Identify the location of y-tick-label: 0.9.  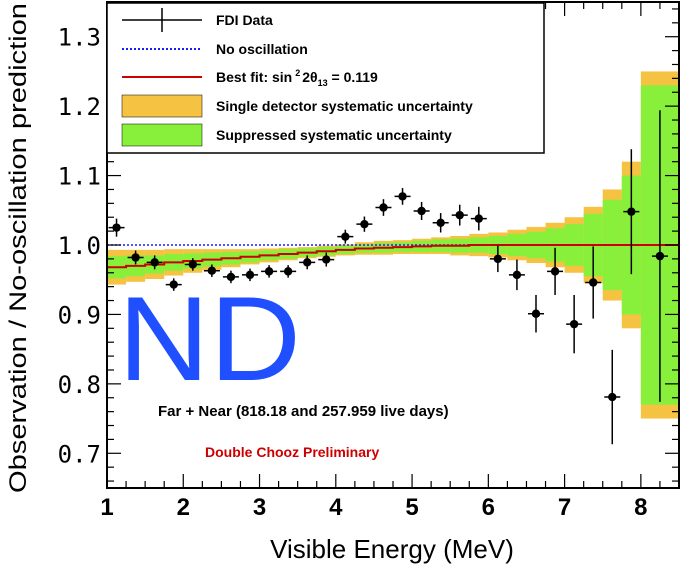
(79, 315).